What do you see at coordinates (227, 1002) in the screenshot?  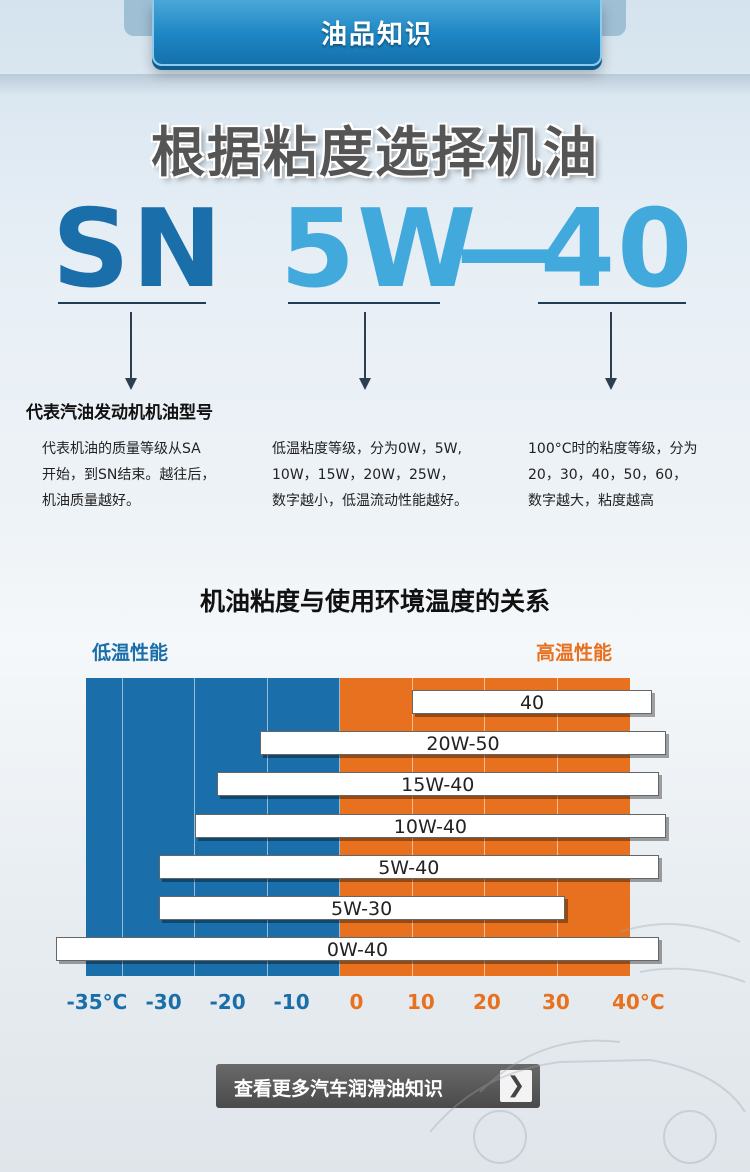 I see `x-tick-label: -20` at bounding box center [227, 1002].